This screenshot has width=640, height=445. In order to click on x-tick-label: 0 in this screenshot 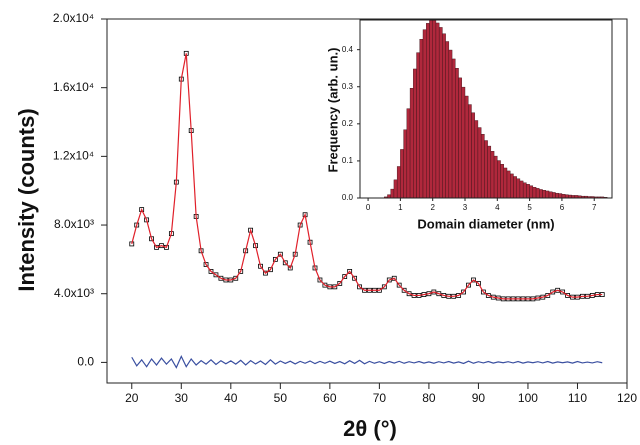, I will do `click(368, 207)`.